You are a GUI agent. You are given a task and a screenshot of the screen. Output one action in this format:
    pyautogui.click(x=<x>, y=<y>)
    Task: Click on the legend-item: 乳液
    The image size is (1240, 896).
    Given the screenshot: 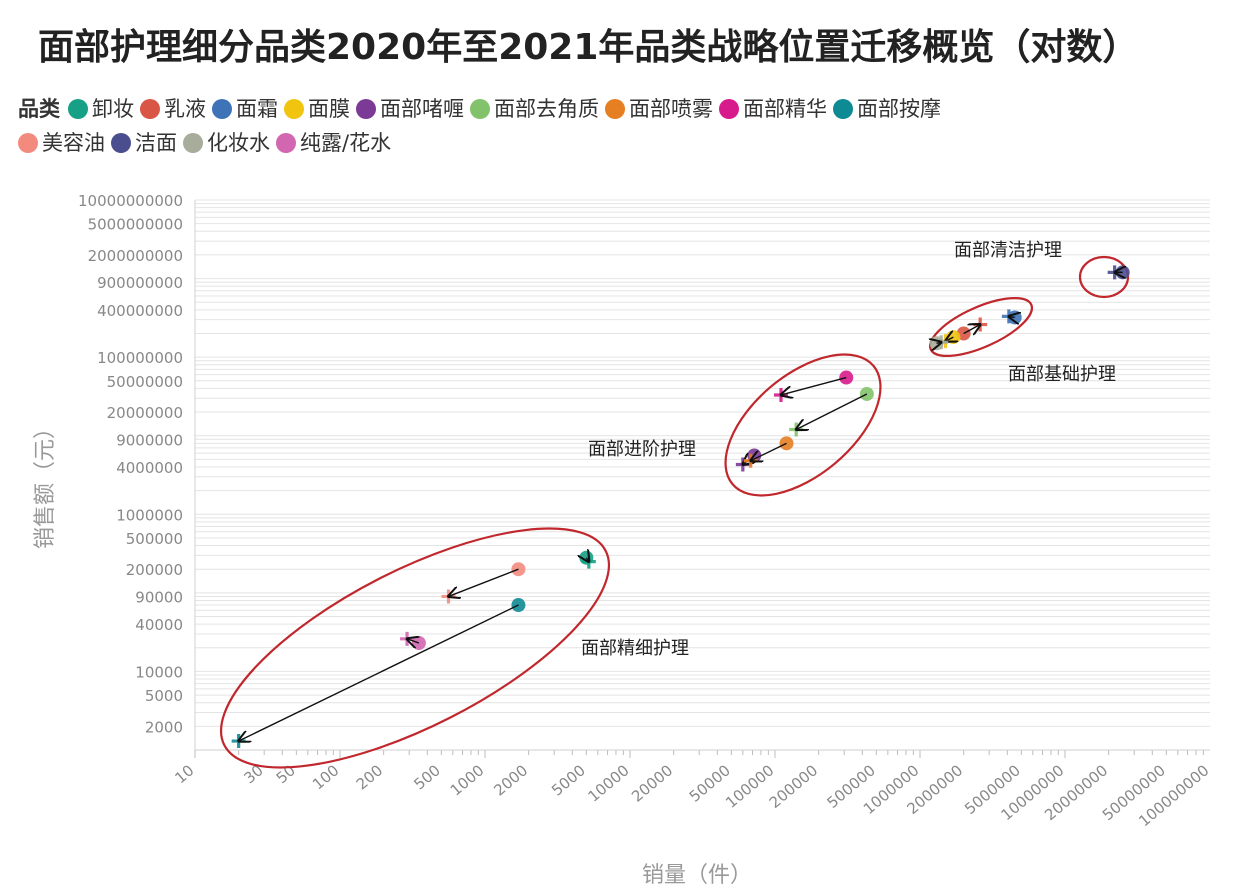 What is the action you would take?
    pyautogui.click(x=173, y=109)
    